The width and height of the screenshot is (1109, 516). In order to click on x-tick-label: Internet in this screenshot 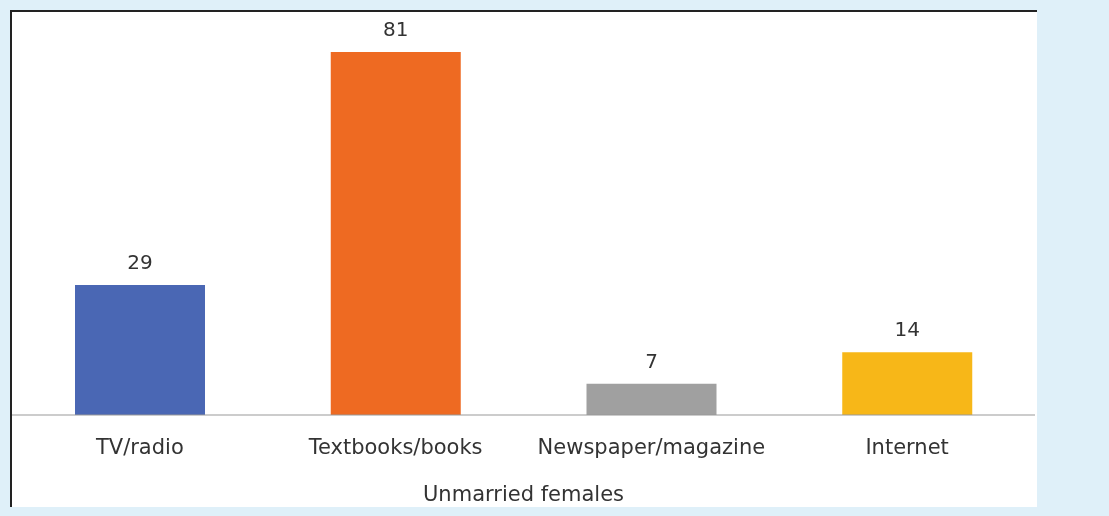, I will do `click(907, 446)`.